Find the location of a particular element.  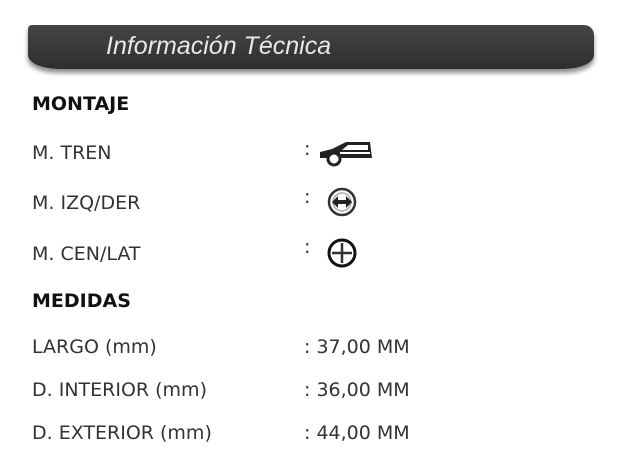

largo-label: LARGO (mm) is located at coordinates (94, 347).